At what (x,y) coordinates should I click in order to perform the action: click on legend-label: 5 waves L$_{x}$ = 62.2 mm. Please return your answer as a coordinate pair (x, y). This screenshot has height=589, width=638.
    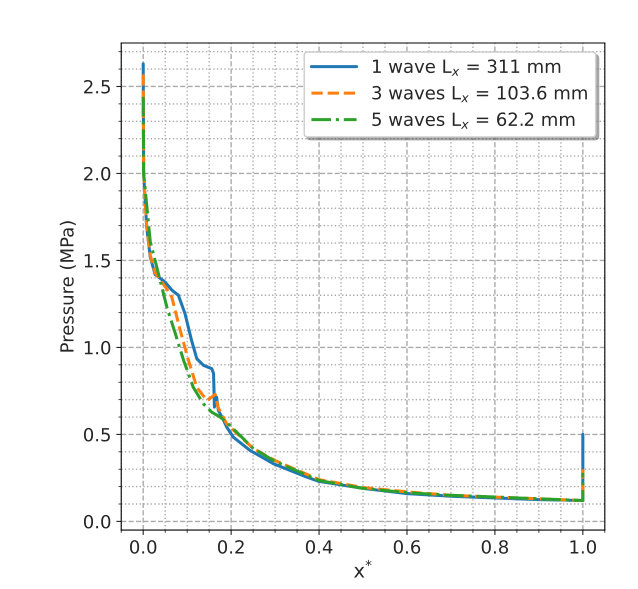
    Looking at the image, I should click on (473, 120).